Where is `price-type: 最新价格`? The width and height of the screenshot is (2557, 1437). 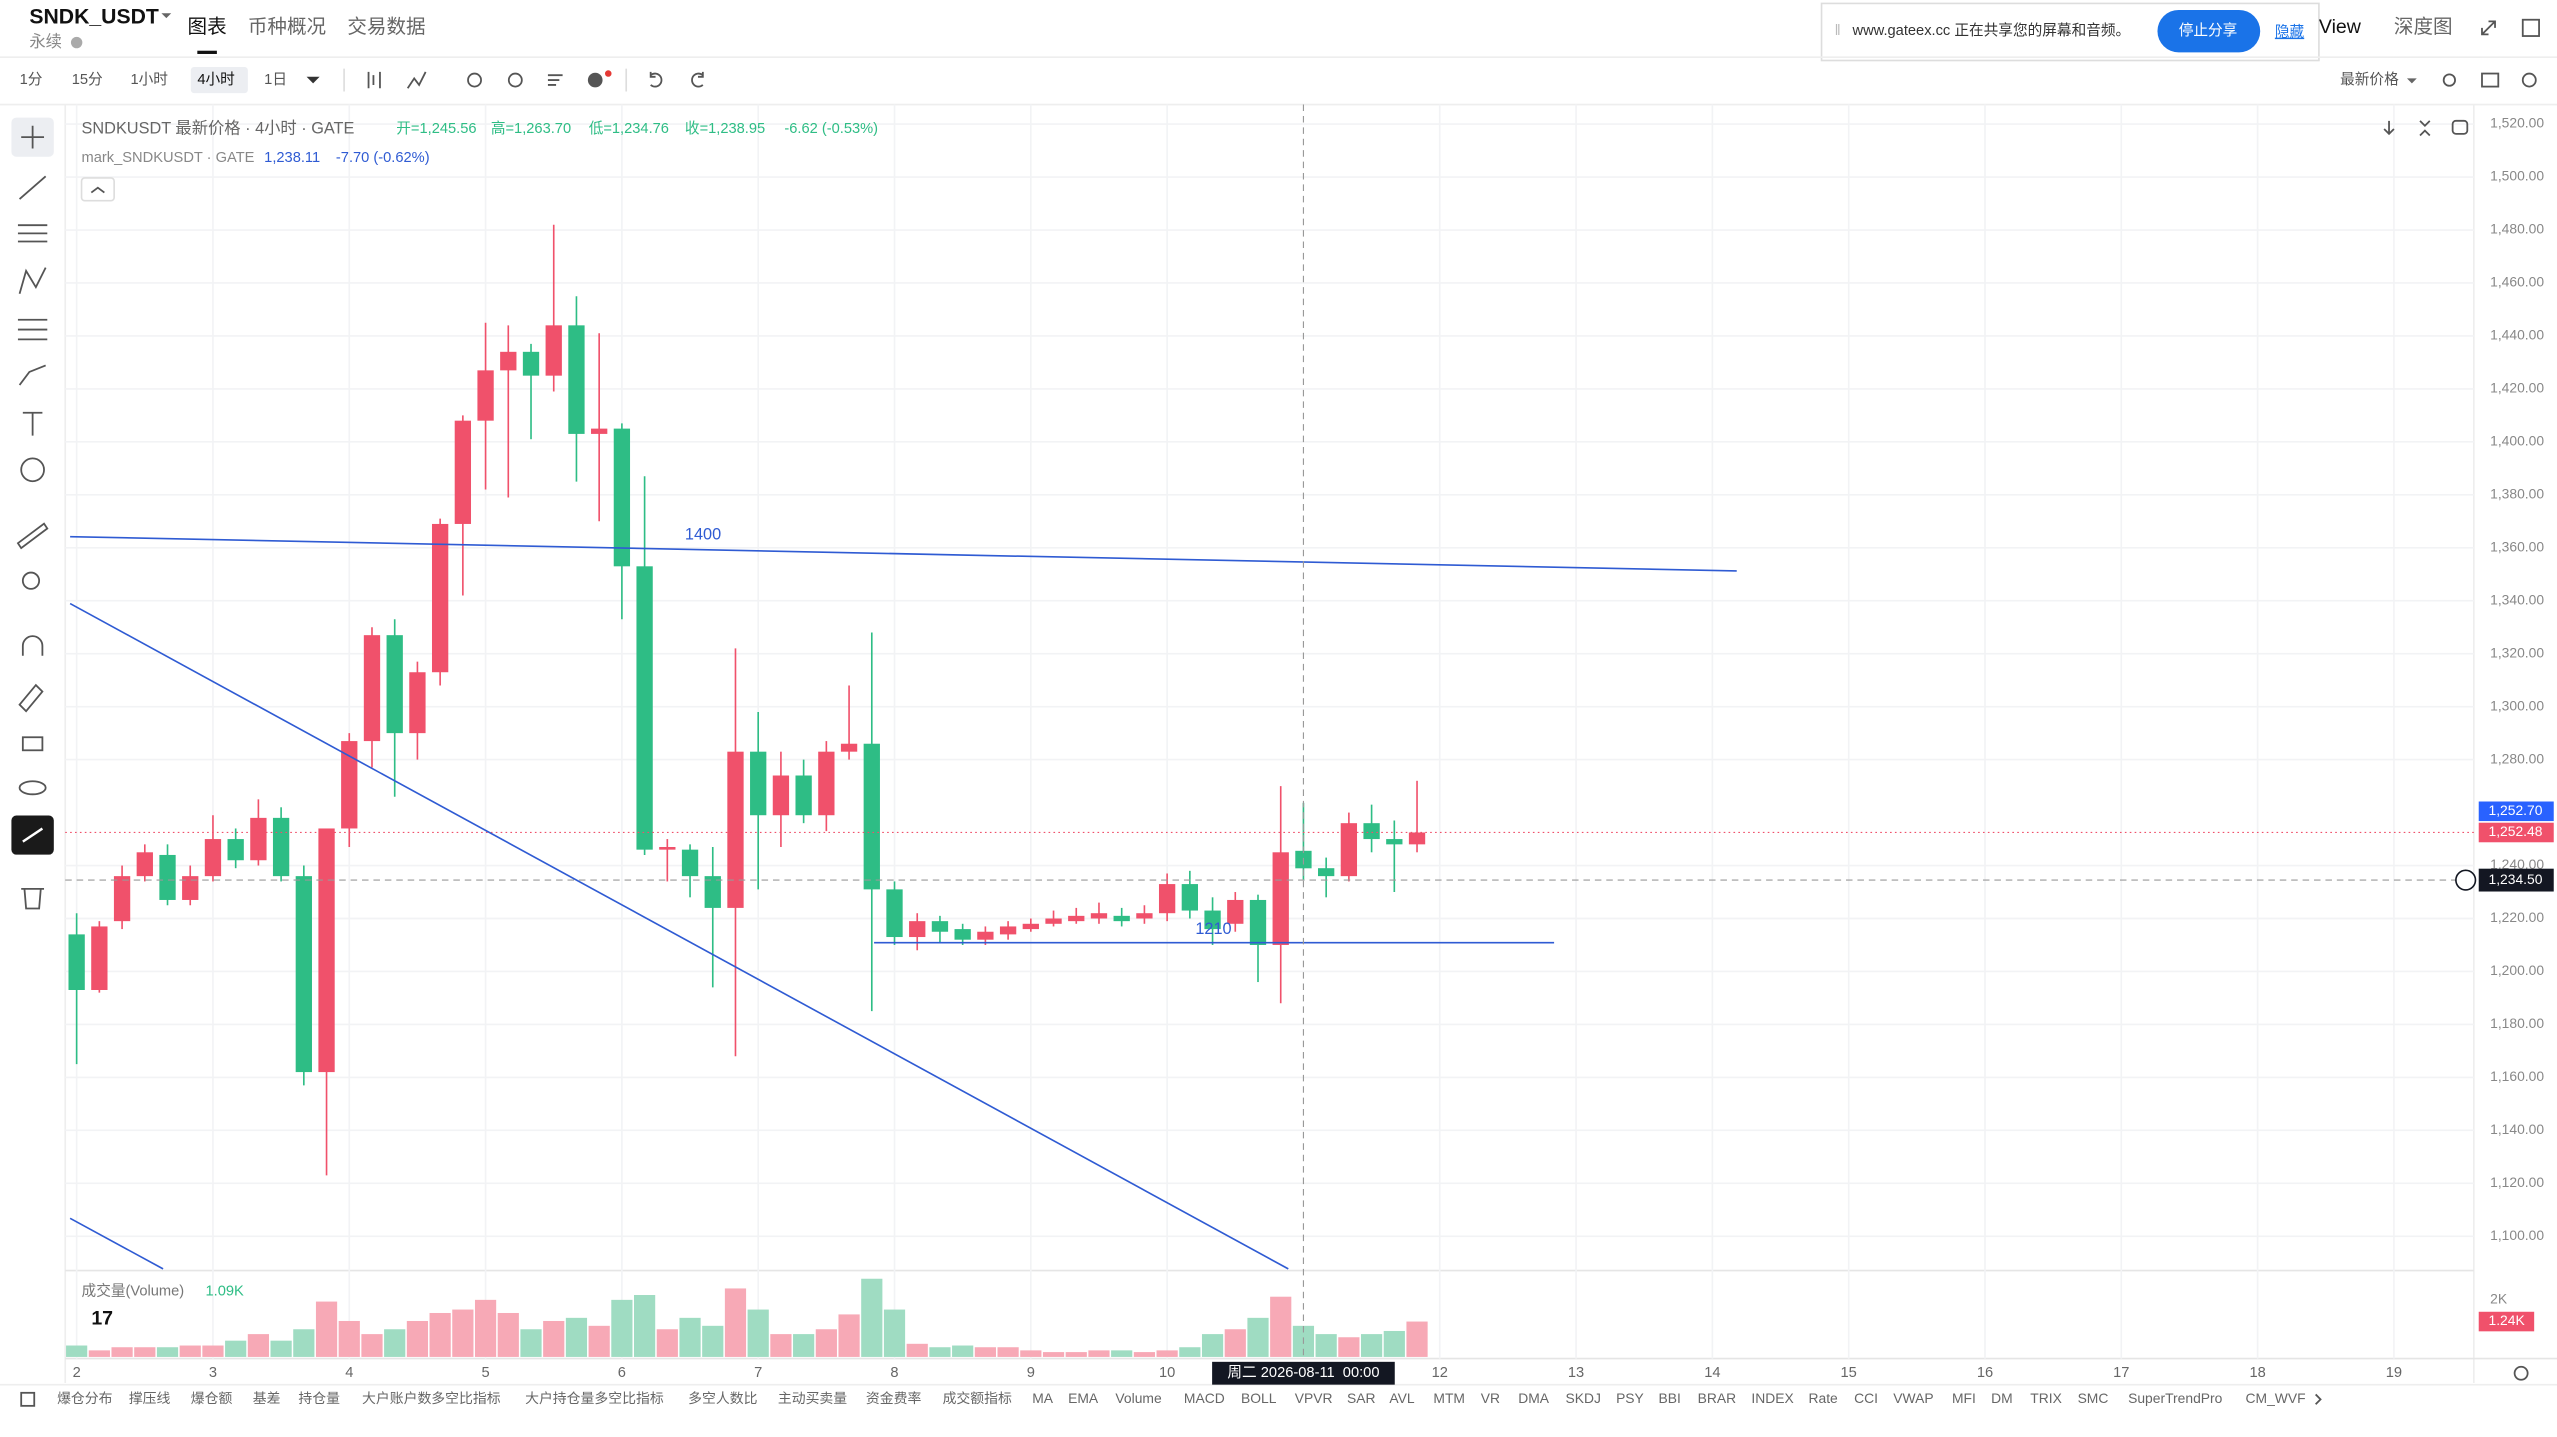
price-type: 最新价格 is located at coordinates (2369, 79).